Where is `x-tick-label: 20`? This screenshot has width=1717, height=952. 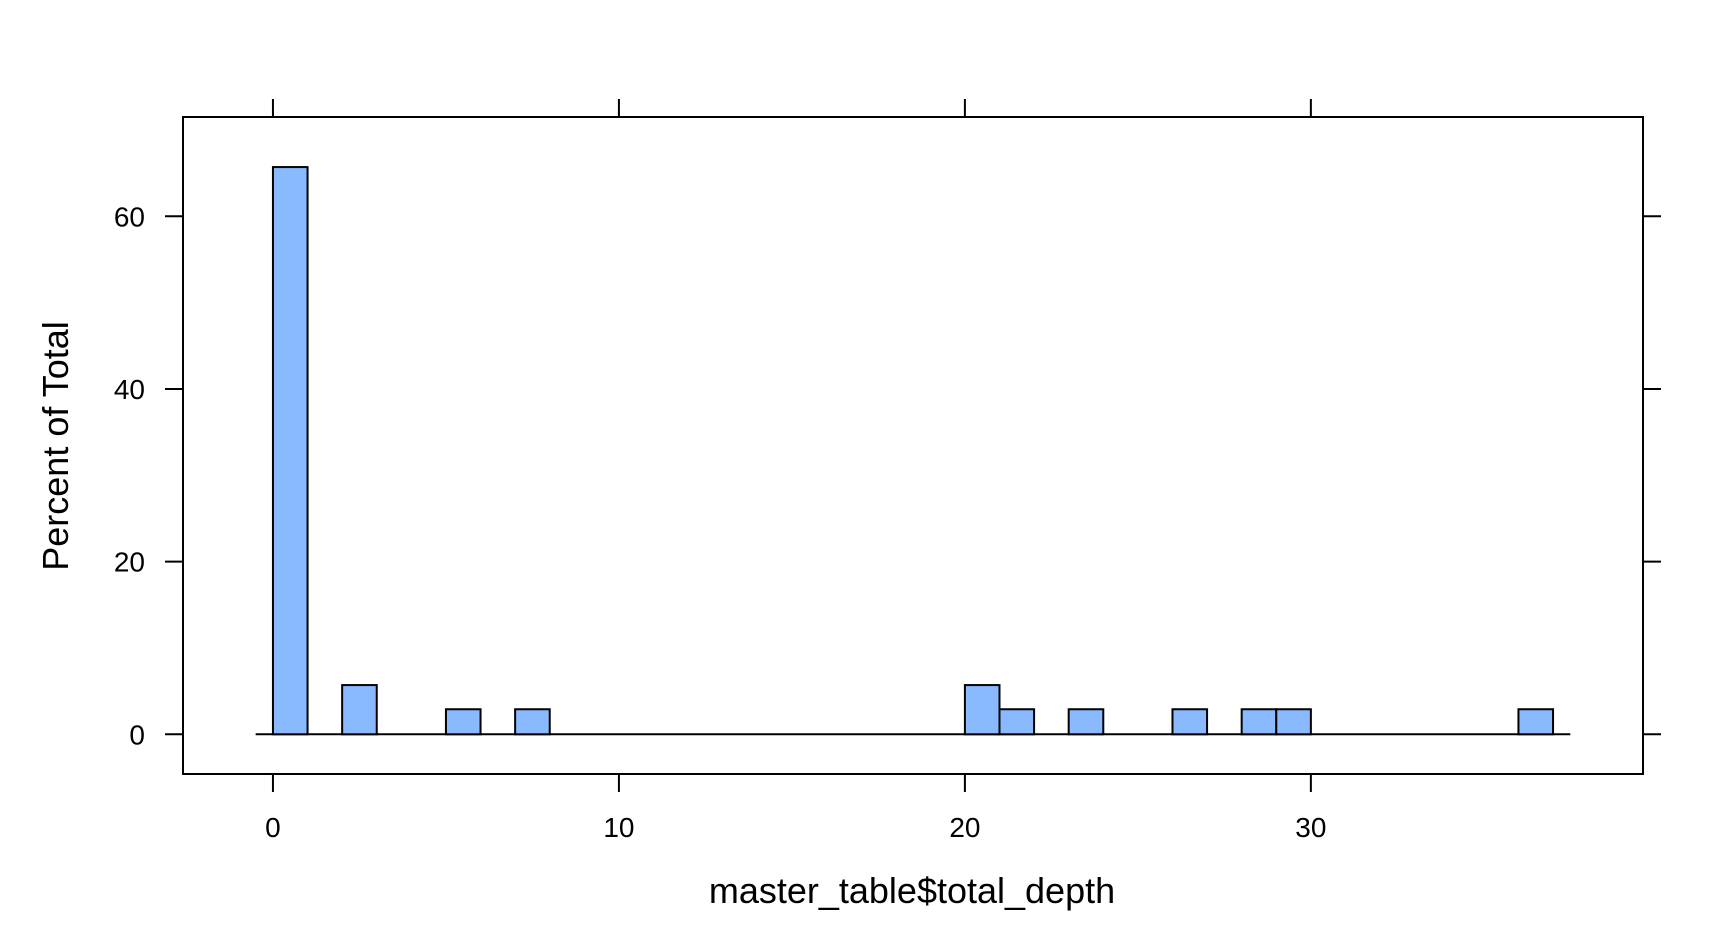
x-tick-label: 20 is located at coordinates (964, 827).